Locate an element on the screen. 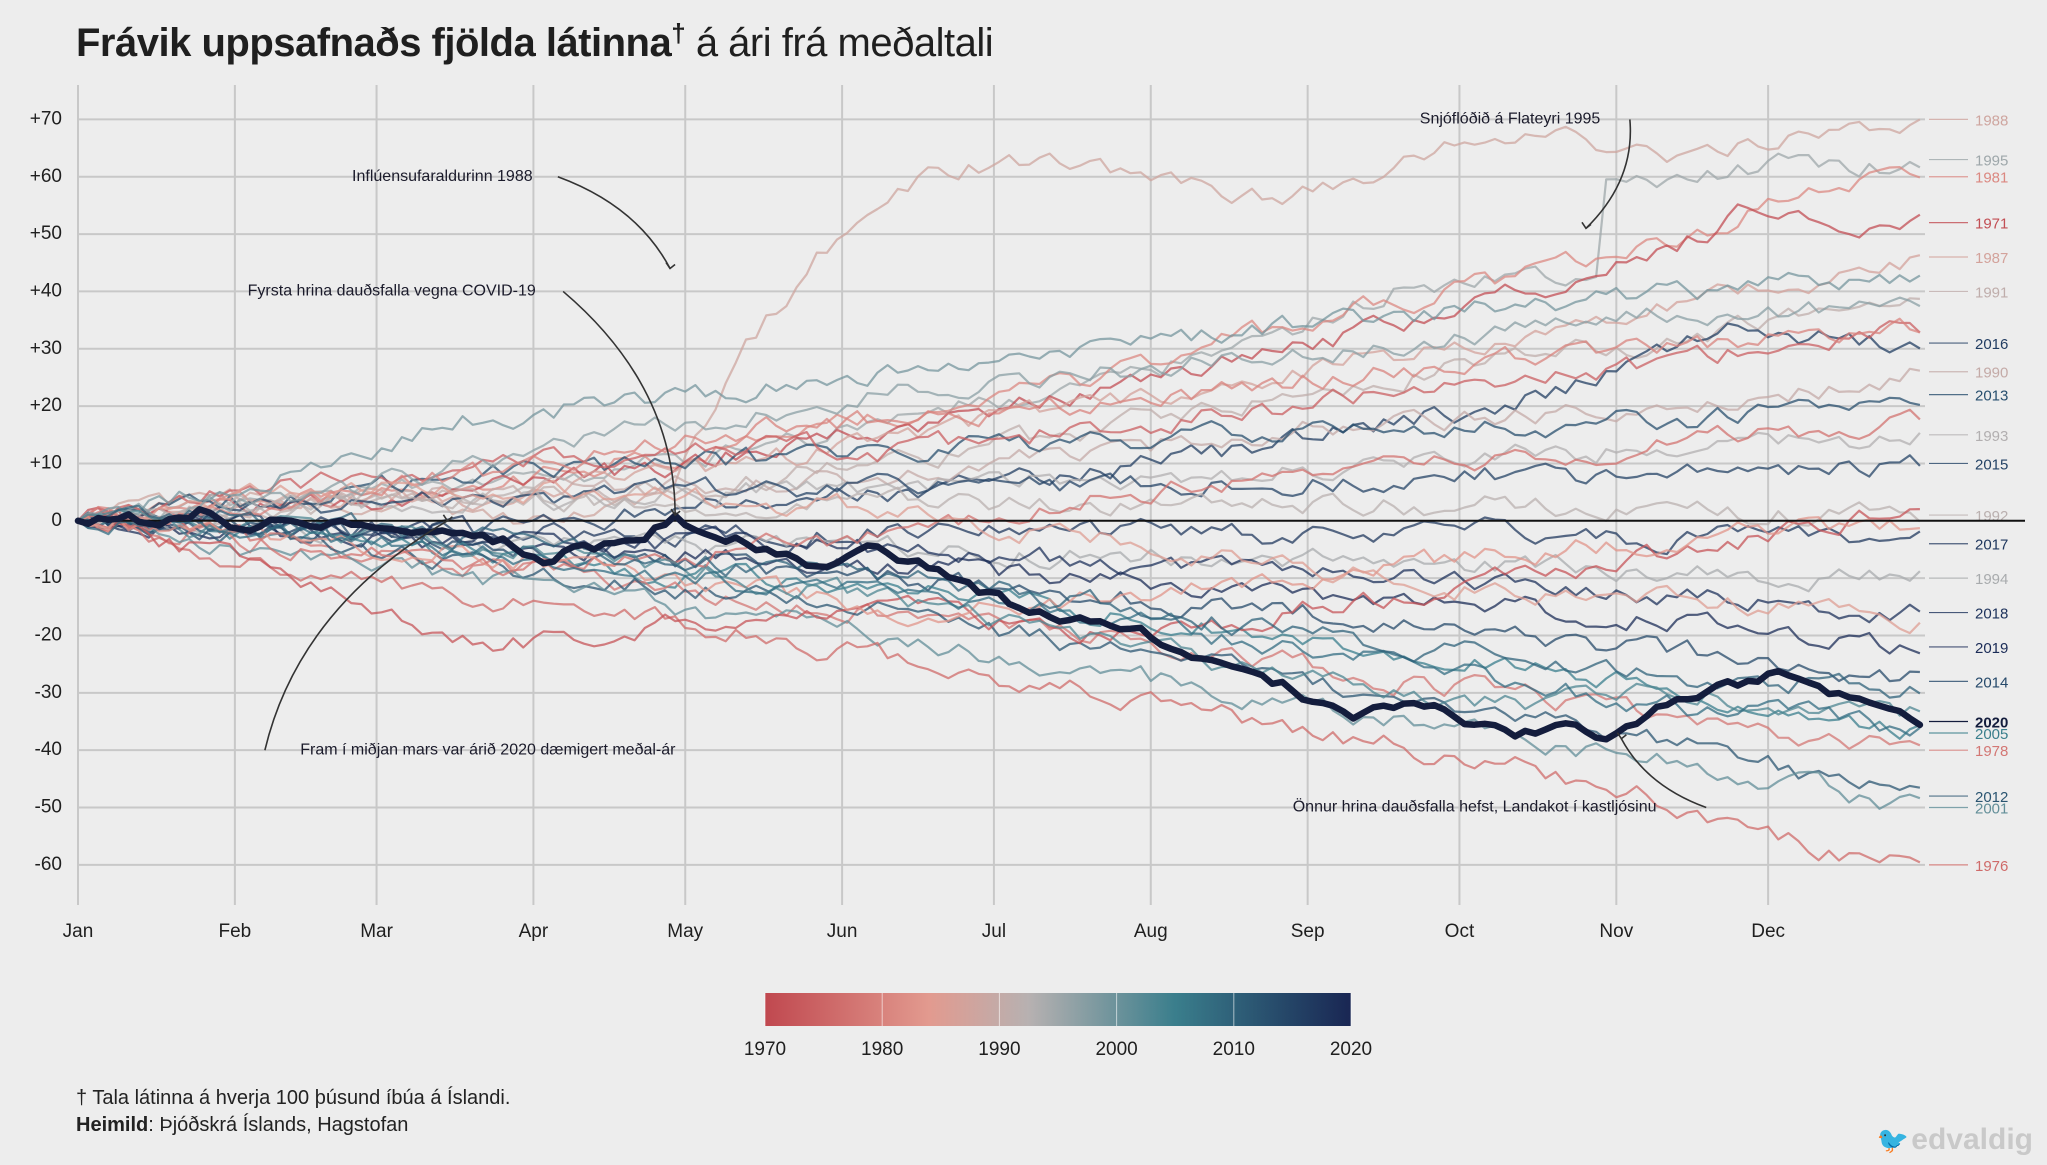  series-label-1976: 1976 is located at coordinates (1991, 866).